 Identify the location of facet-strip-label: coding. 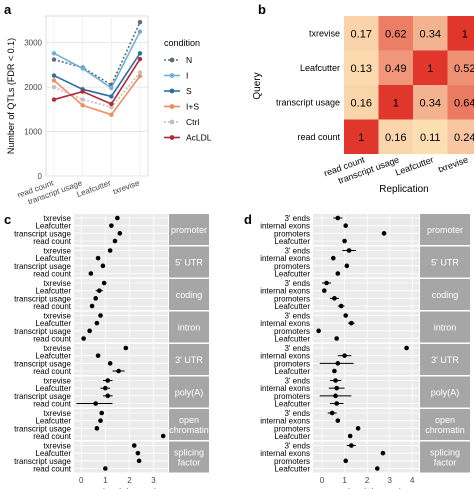
(189, 295).